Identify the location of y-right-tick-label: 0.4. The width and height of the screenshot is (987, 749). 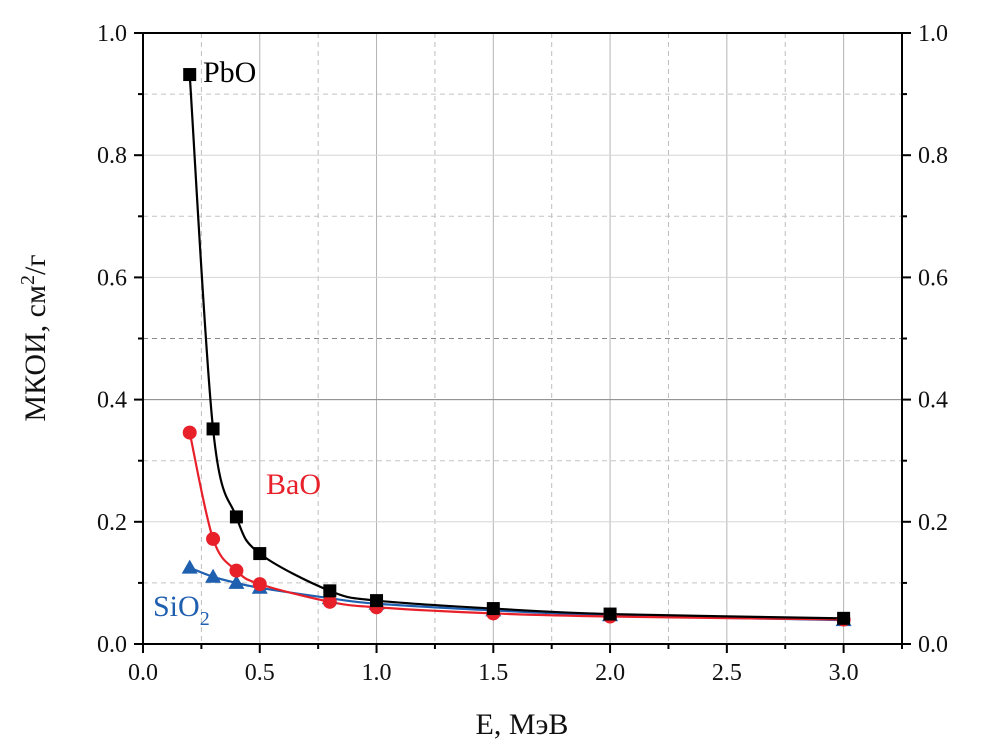
(933, 401).